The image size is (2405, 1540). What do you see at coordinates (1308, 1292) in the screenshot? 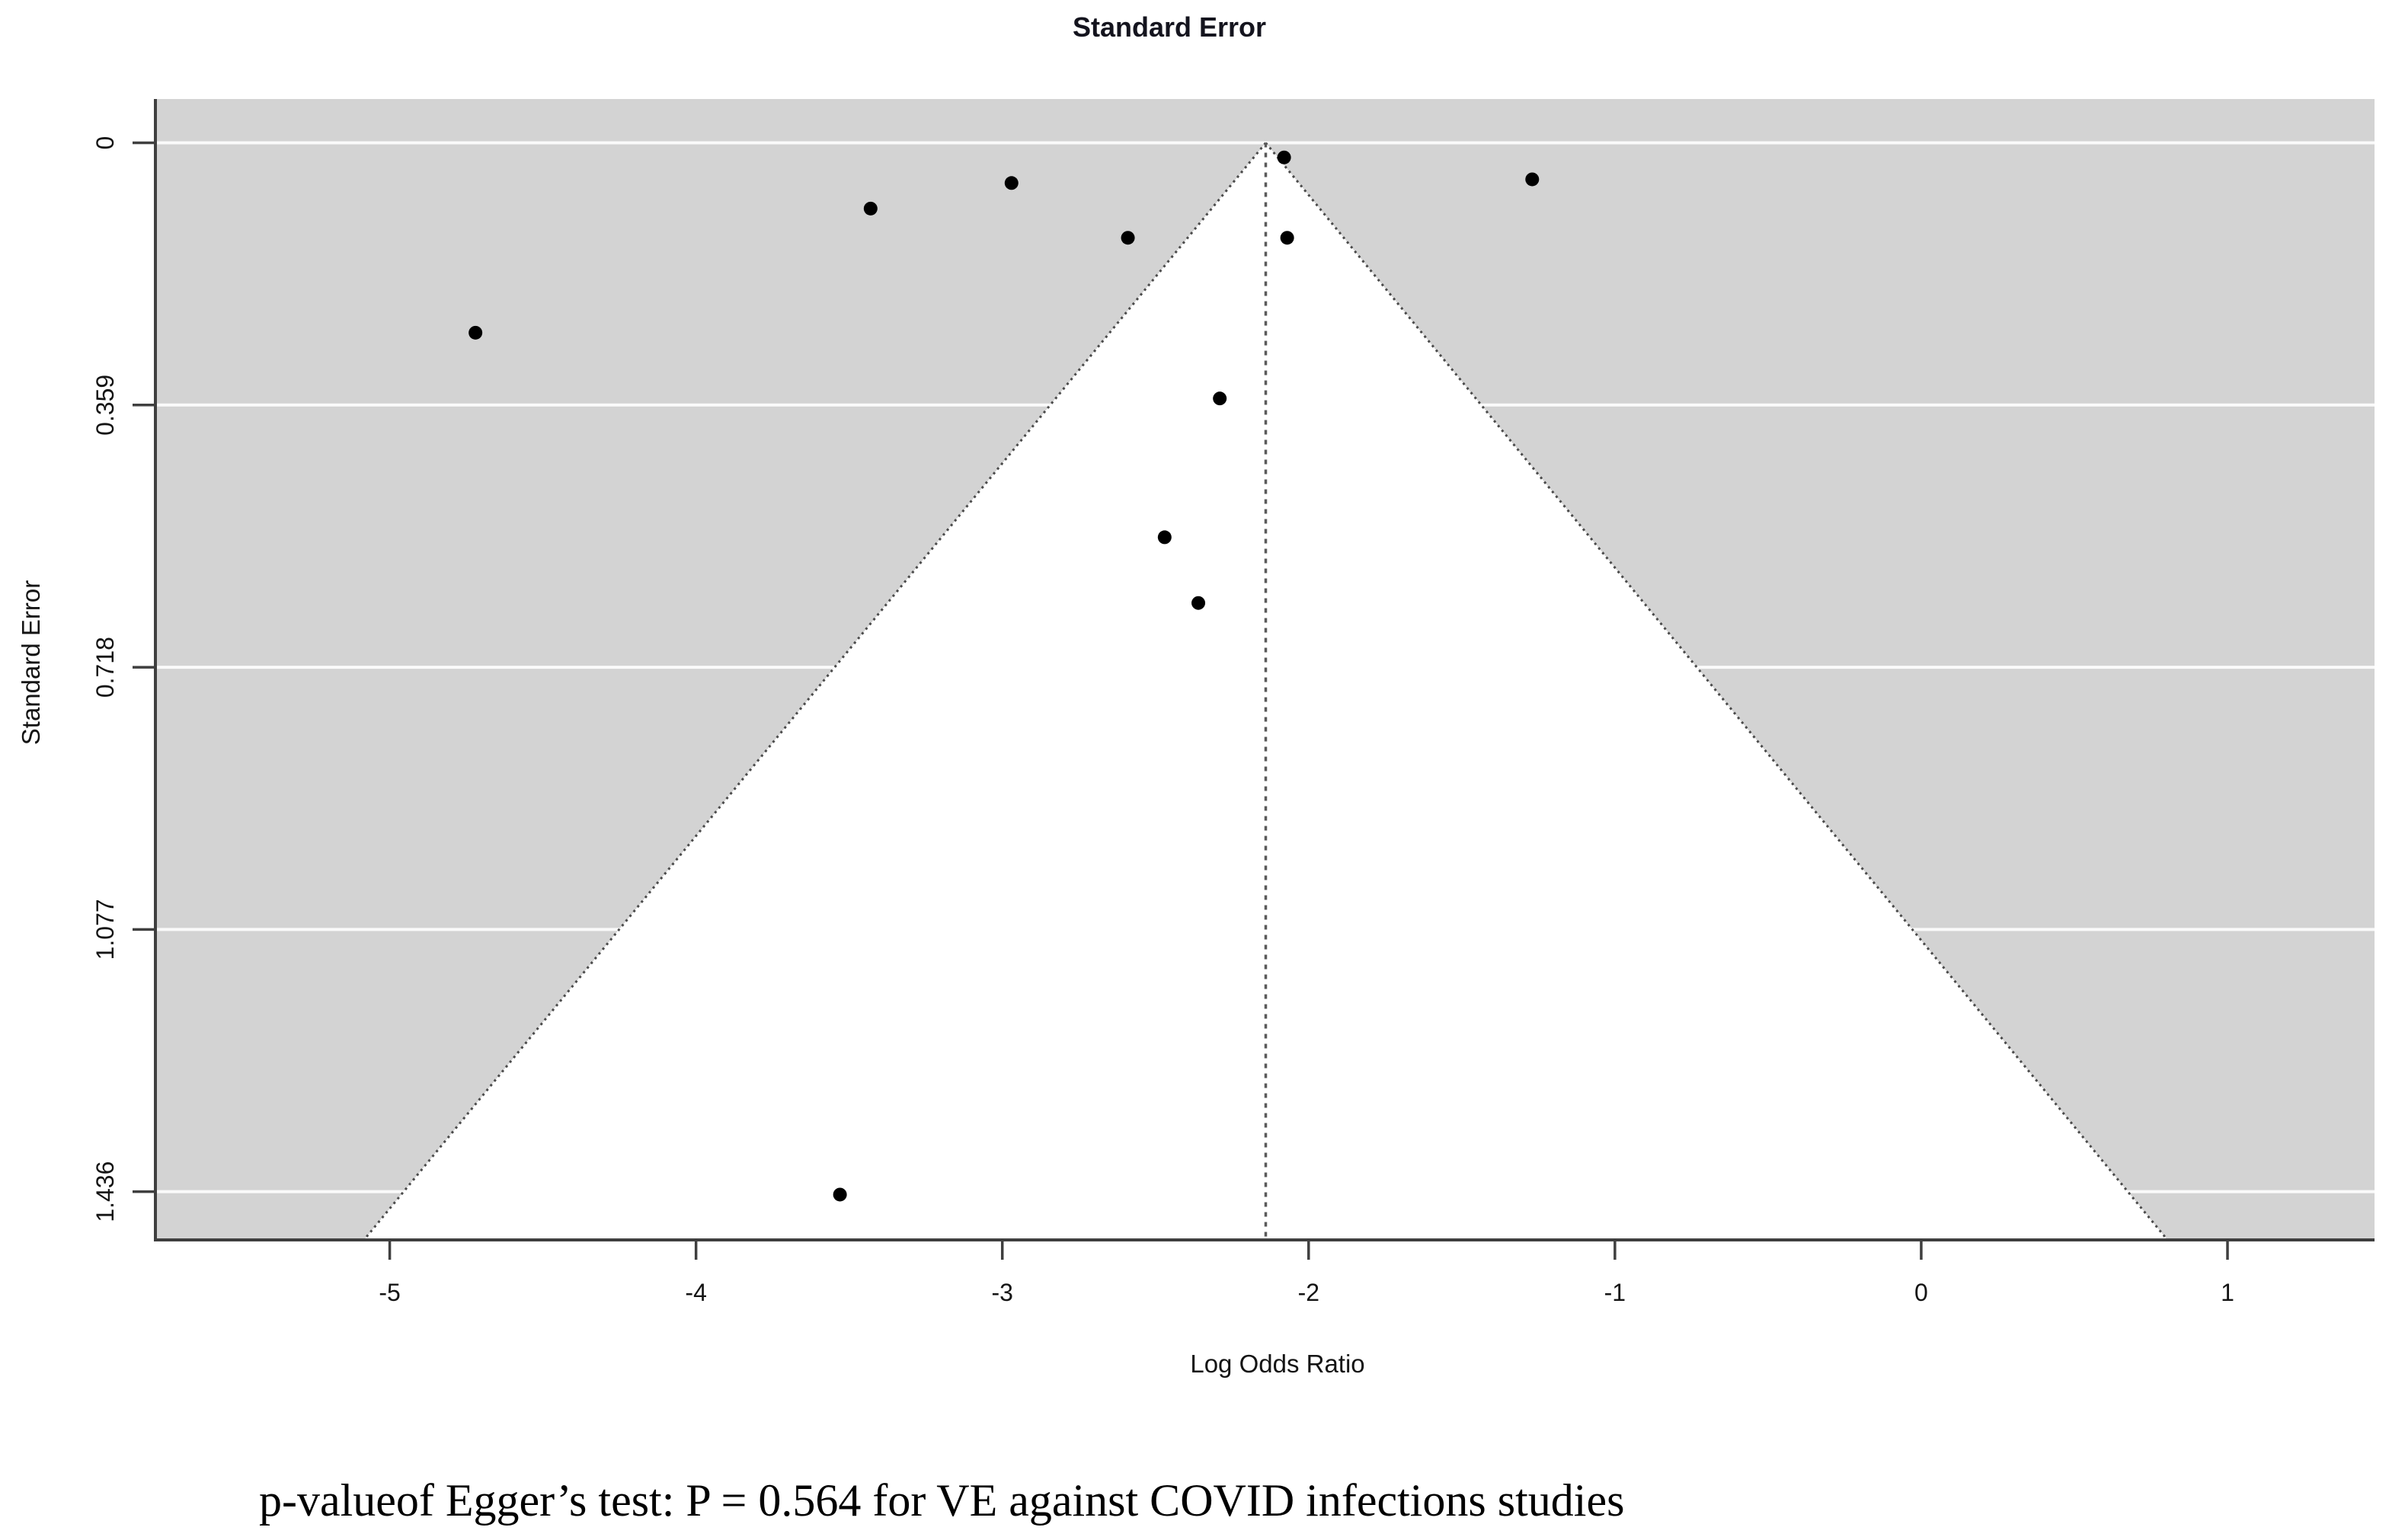
I see `x-tick-label: -2` at bounding box center [1308, 1292].